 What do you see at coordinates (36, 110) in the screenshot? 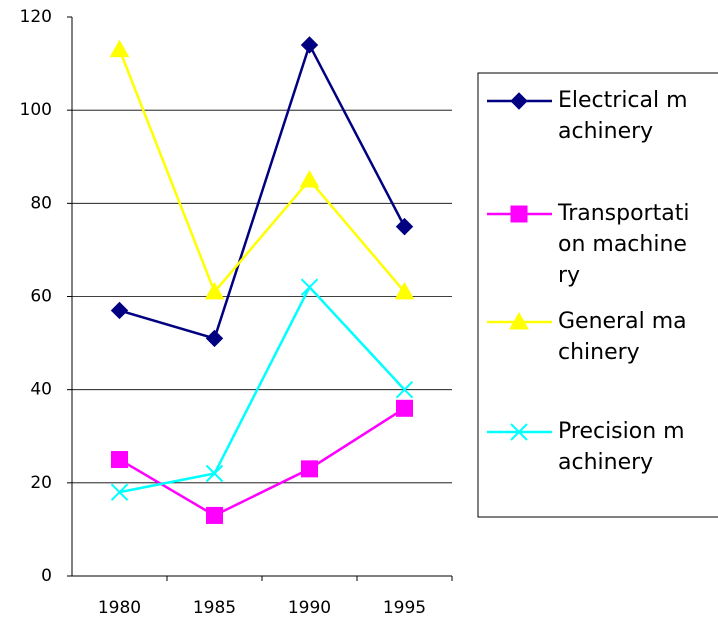
I see `y-tick-label: 100` at bounding box center [36, 110].